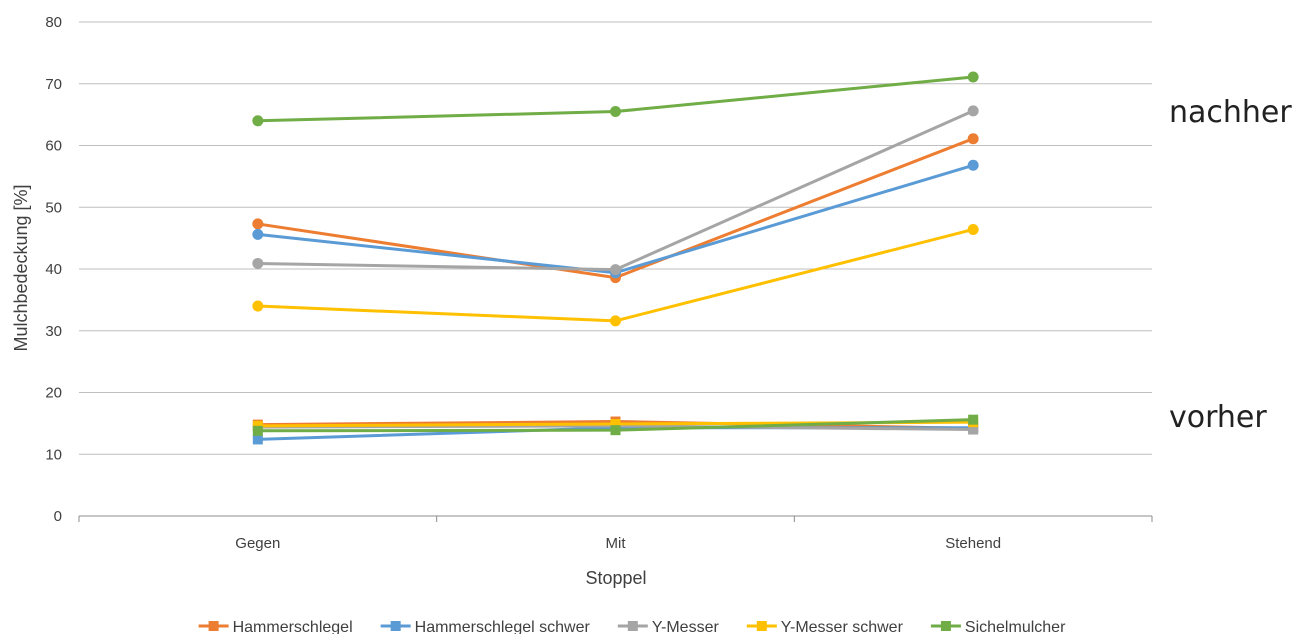 The image size is (1304, 634). I want to click on y-tick-label: 10, so click(53, 454).